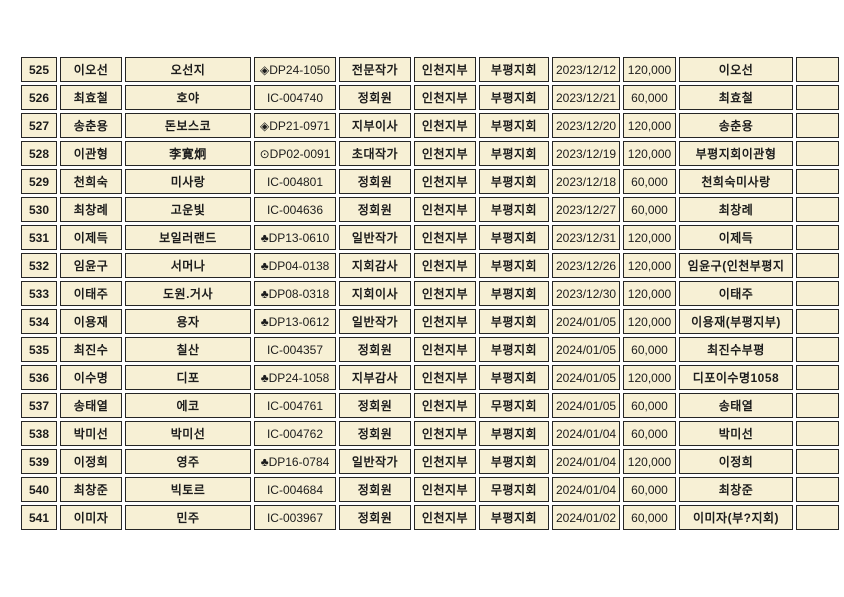  Describe the element at coordinates (736, 461) in the screenshot. I see `cell-depositor: 이정희` at that location.